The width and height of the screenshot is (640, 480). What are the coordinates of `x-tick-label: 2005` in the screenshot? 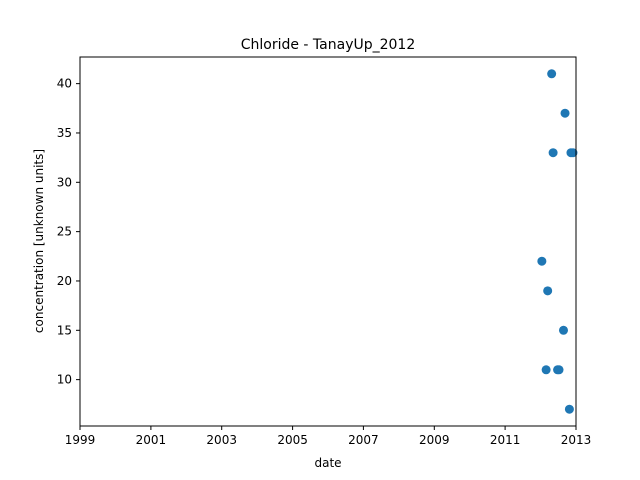 It's located at (292, 440).